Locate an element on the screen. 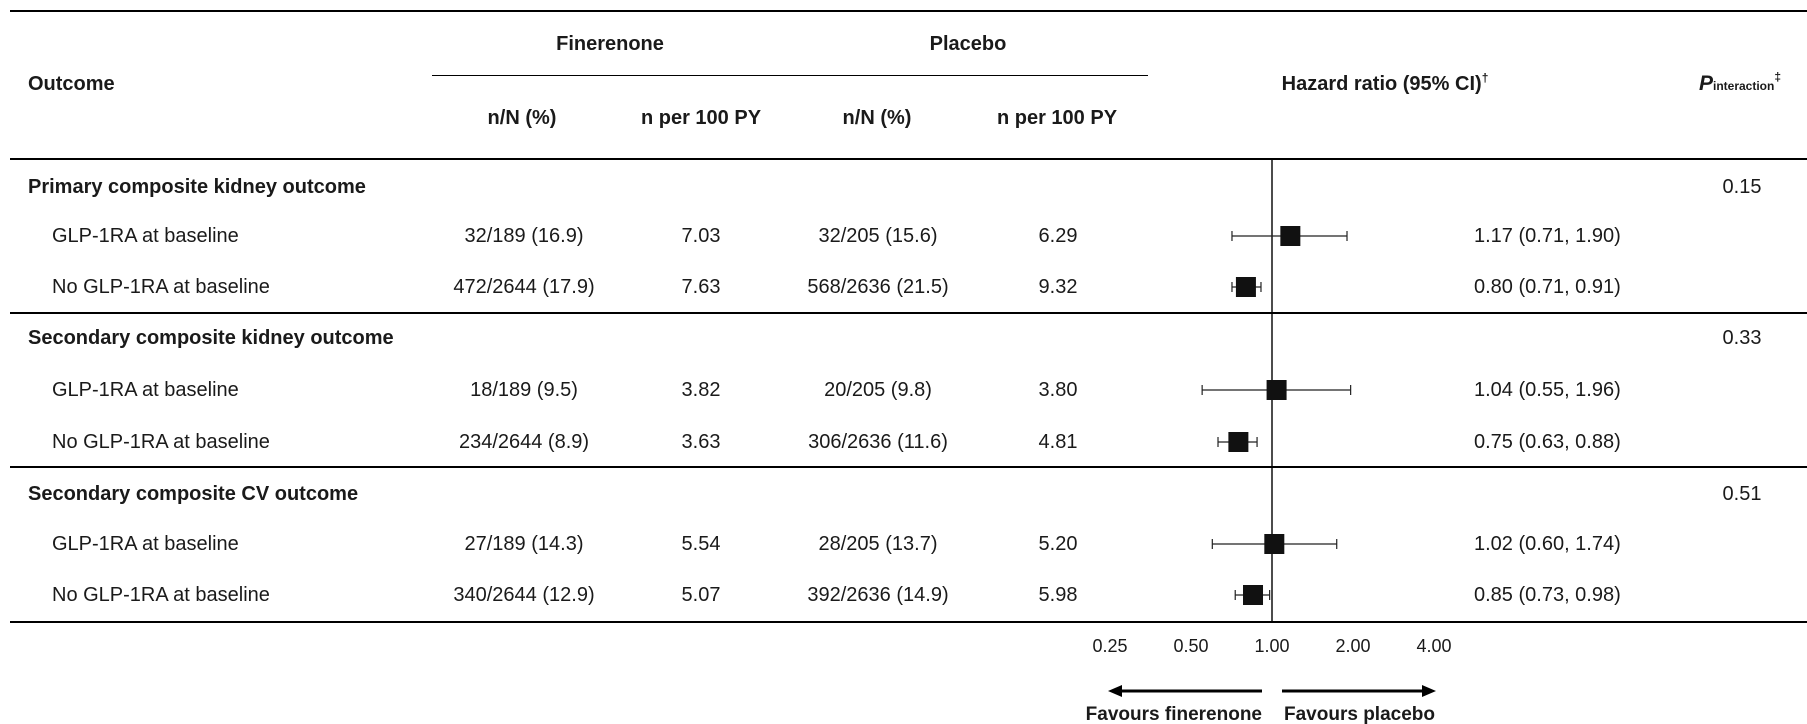 This screenshot has height=724, width=1807. header-hazard-ratio: Hazard ratio (95% CI)† is located at coordinates (1385, 84).